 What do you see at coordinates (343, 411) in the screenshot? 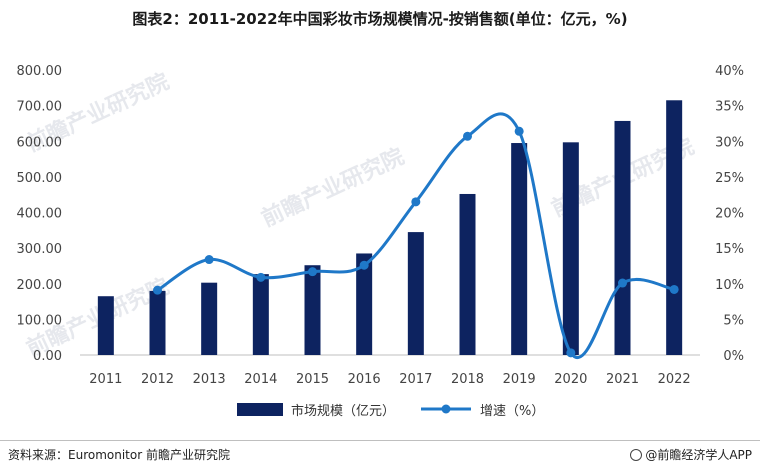
I see `legend-bar-label: 市场规模（亿元）` at bounding box center [343, 411].